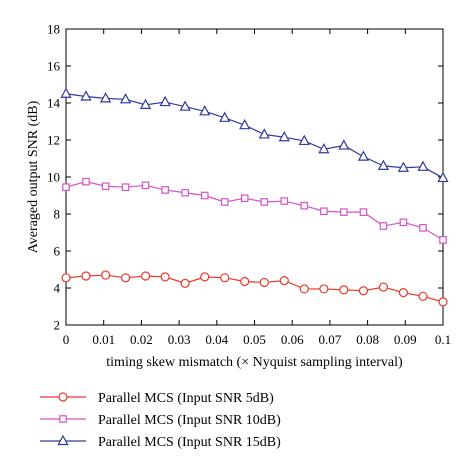 The width and height of the screenshot is (474, 467). I want to click on y-tick-label: 14, so click(54, 103).